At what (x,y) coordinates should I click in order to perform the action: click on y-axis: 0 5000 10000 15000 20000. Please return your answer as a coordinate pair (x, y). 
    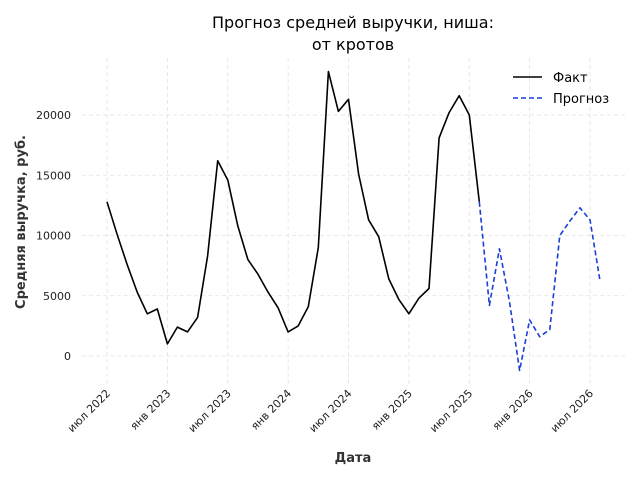
    Looking at the image, I should click on (53, 236).